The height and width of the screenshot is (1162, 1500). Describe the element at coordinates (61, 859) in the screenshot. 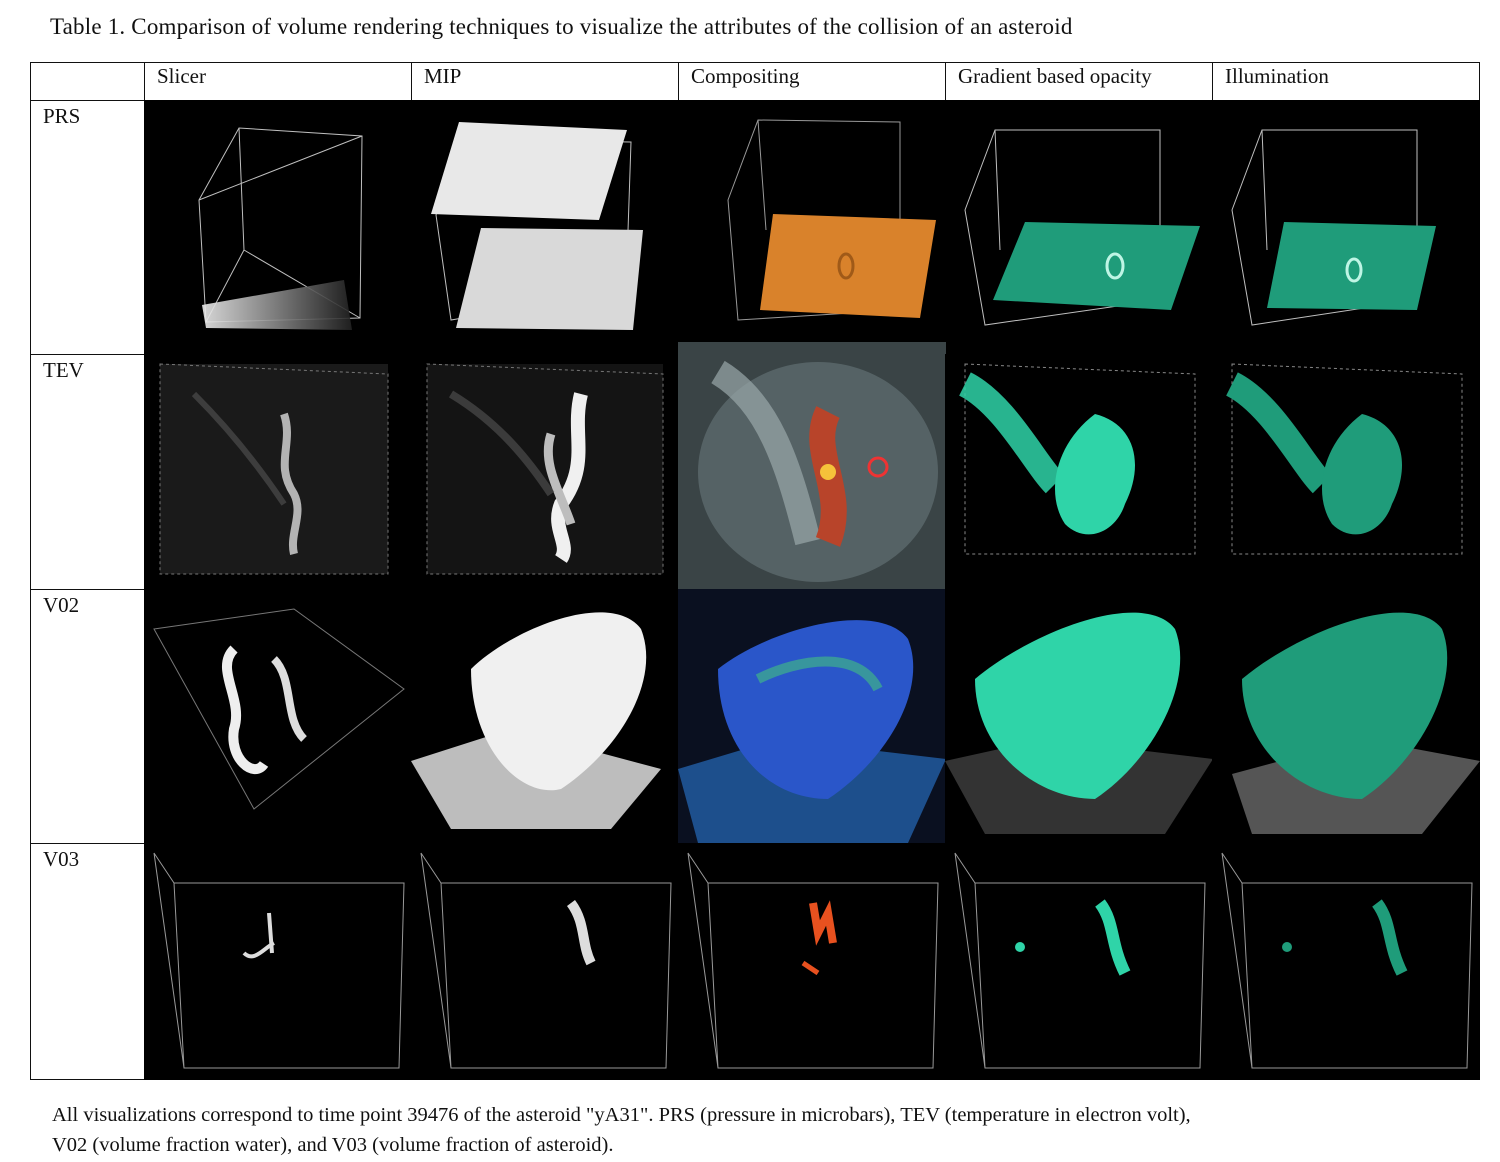

I see `row-header-v03: V03` at that location.